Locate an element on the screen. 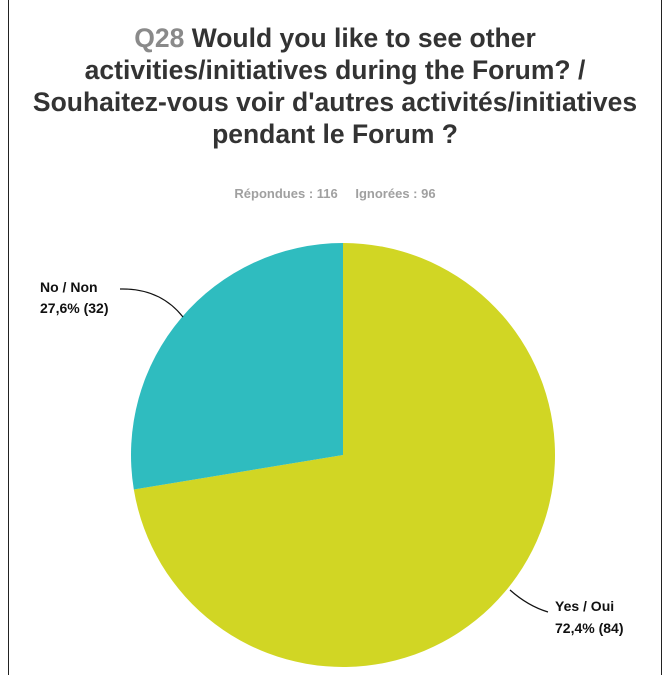  slice-label-0: Yes / Oui is located at coordinates (584, 606).